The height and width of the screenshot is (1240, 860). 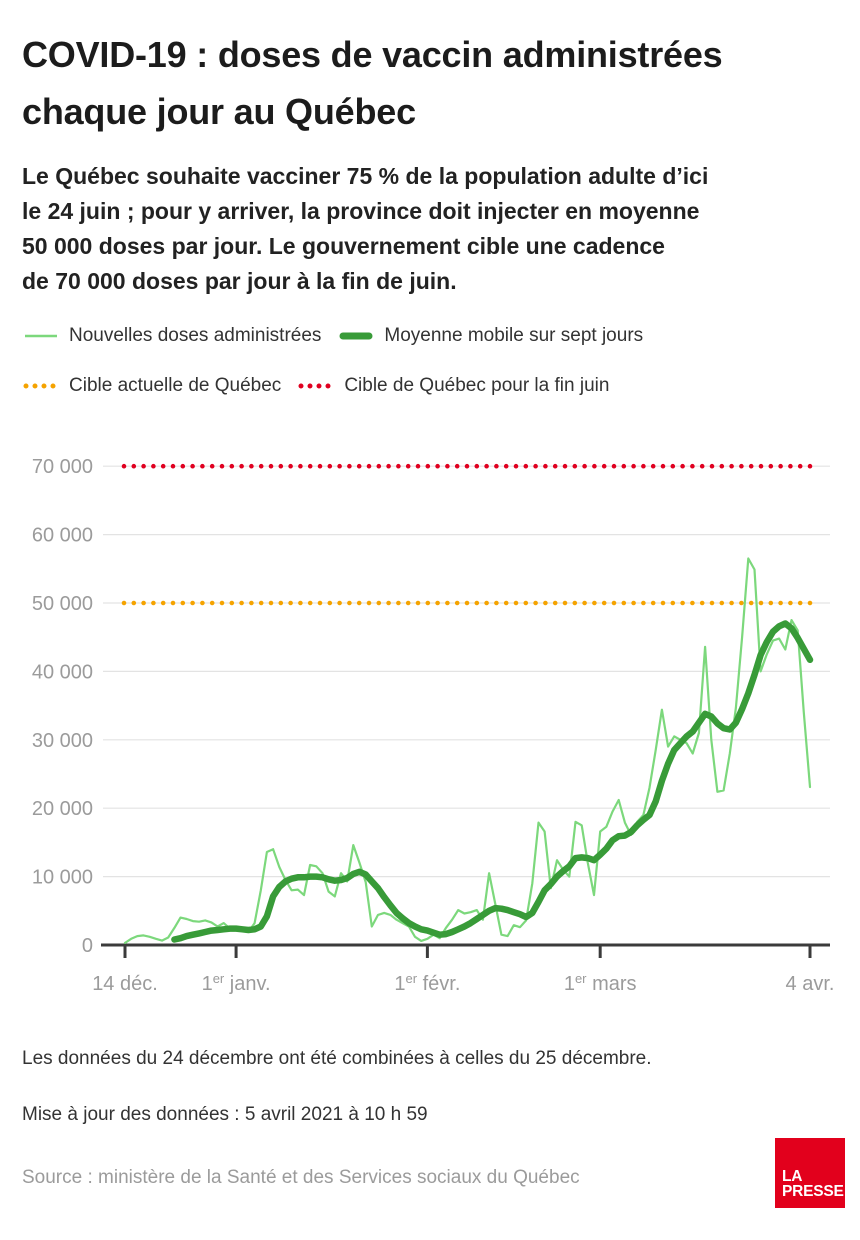 I want to click on y-tick-label: 30 000, so click(x=62, y=741).